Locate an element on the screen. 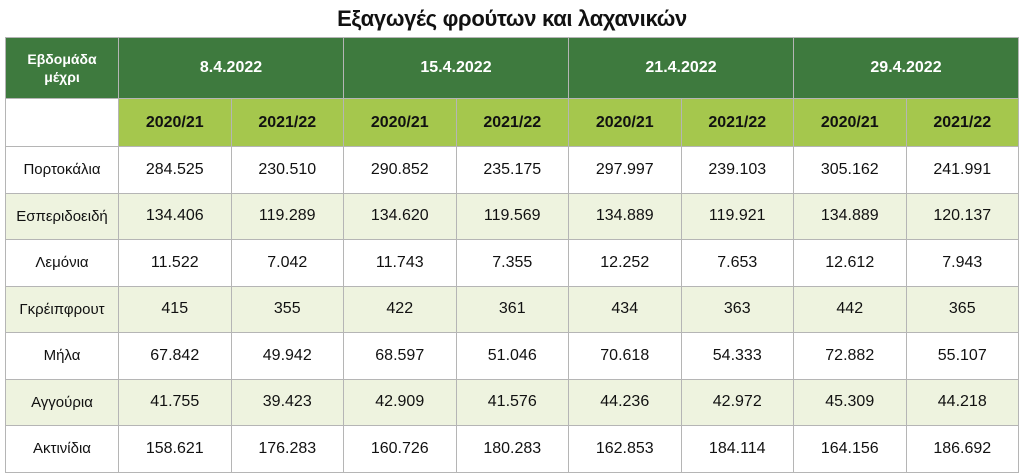 The width and height of the screenshot is (1024, 474). cell: 119.569 is located at coordinates (512, 216).